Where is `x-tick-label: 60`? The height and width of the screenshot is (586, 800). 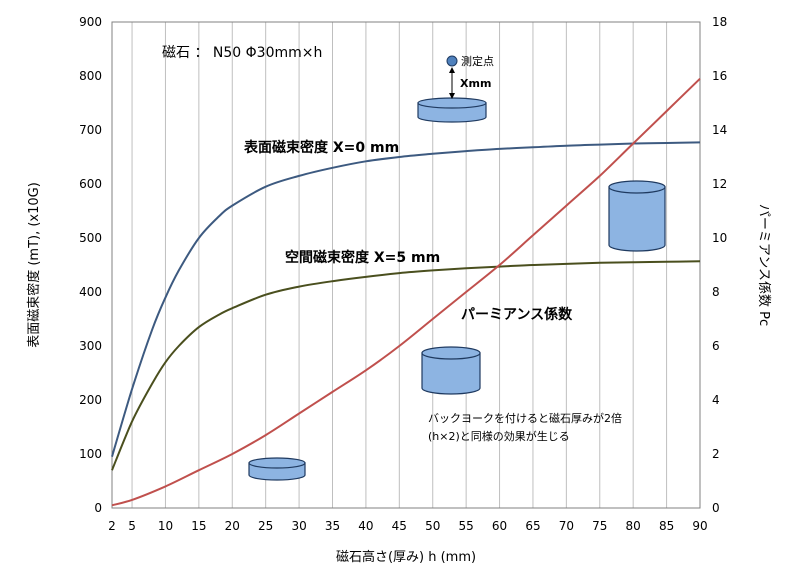
x-tick-label: 60 is located at coordinates (499, 526).